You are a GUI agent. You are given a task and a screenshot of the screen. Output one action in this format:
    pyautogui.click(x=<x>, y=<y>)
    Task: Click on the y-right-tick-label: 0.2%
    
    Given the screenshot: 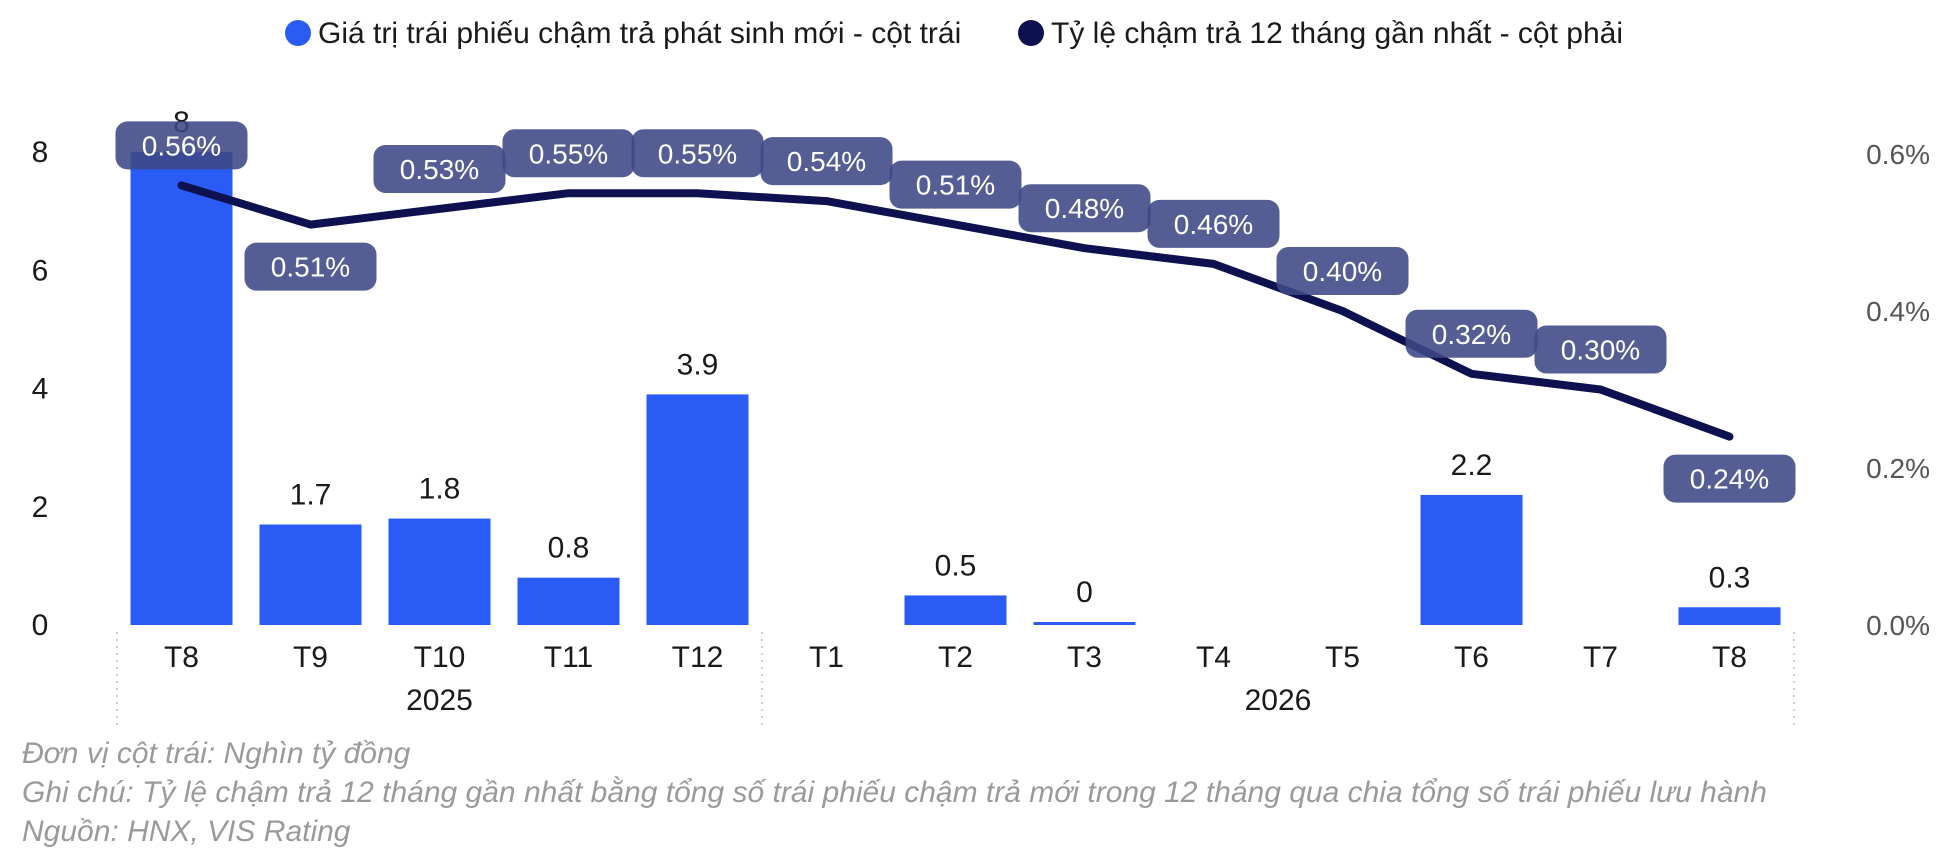 What is the action you would take?
    pyautogui.click(x=1898, y=468)
    